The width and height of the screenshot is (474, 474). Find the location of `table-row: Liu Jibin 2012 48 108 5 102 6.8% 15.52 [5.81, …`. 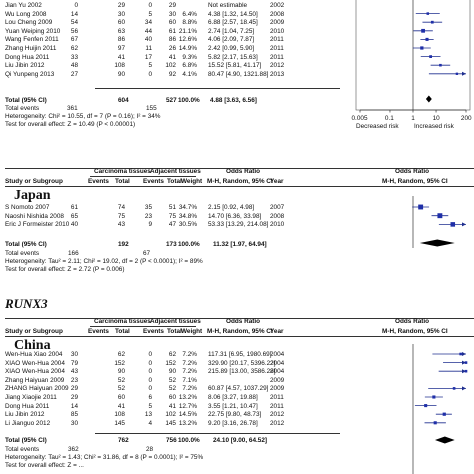

table-row: Liu Jibin 2012 48 108 5 102 6.8% 15.52 [5.81, … is located at coordinates (237, 65).